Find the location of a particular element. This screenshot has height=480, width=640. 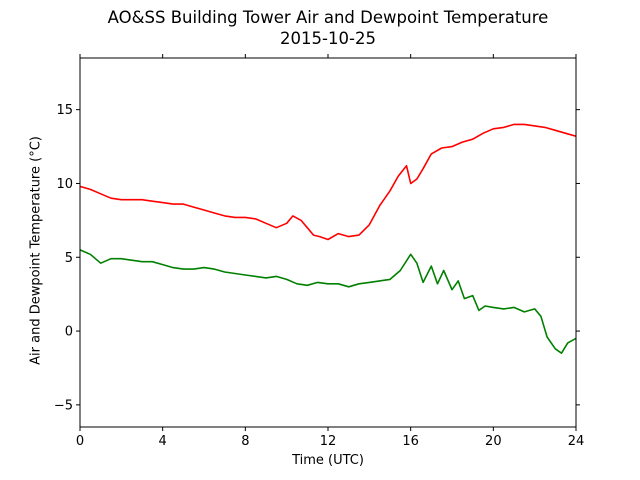

y-axis-label: Air and Dewpoint Temperature (°C) is located at coordinates (36, 250).